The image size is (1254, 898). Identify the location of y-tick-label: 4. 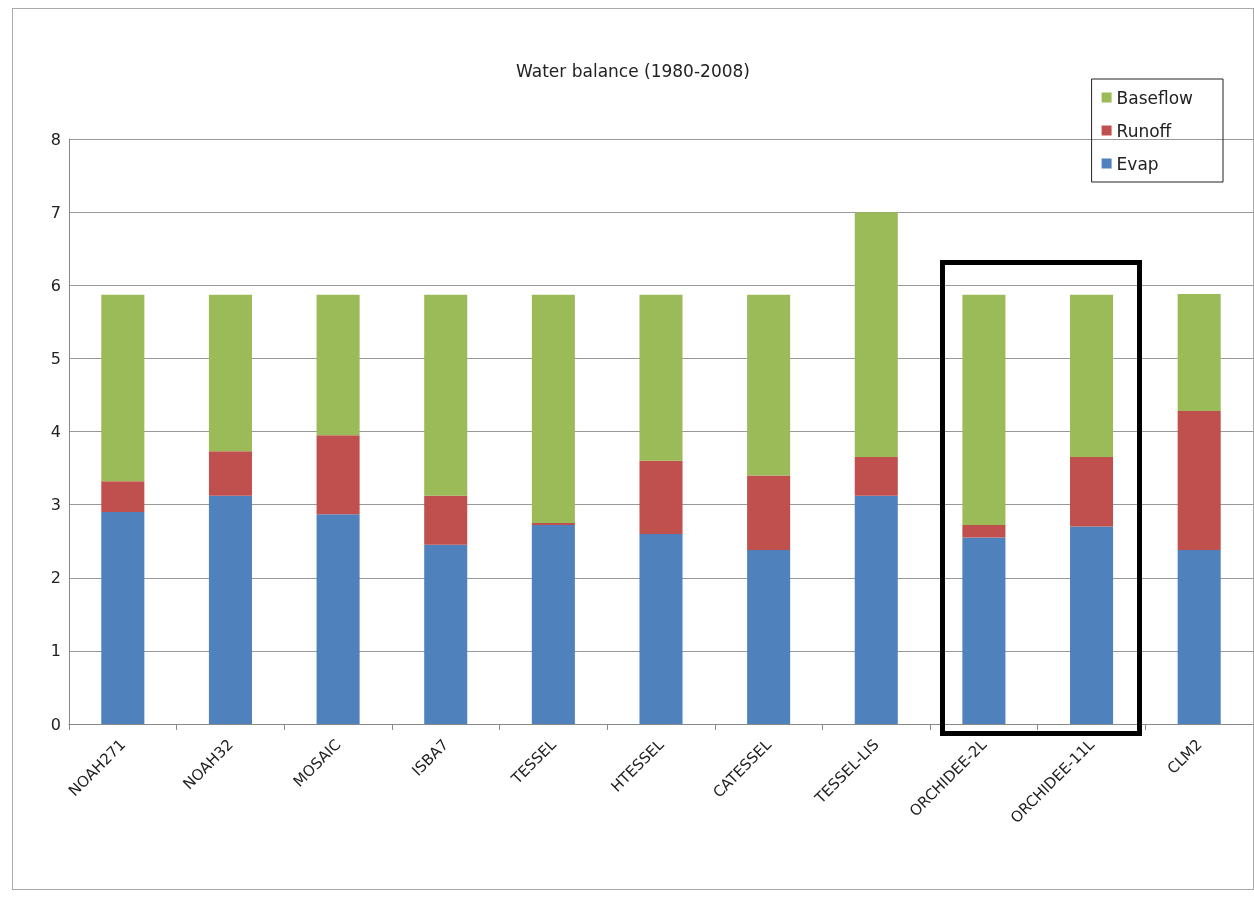
(55, 431).